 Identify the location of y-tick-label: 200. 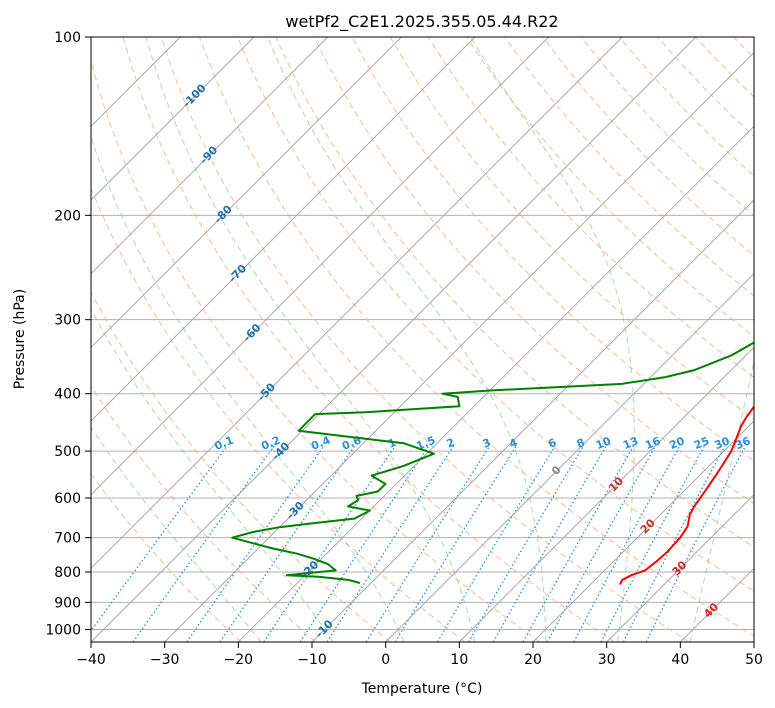
(67, 216).